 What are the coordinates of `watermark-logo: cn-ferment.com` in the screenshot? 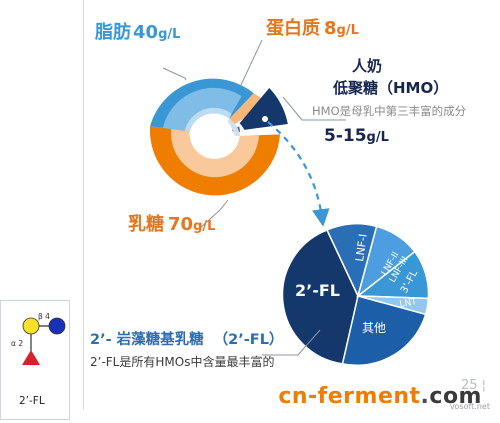 It's located at (380, 396).